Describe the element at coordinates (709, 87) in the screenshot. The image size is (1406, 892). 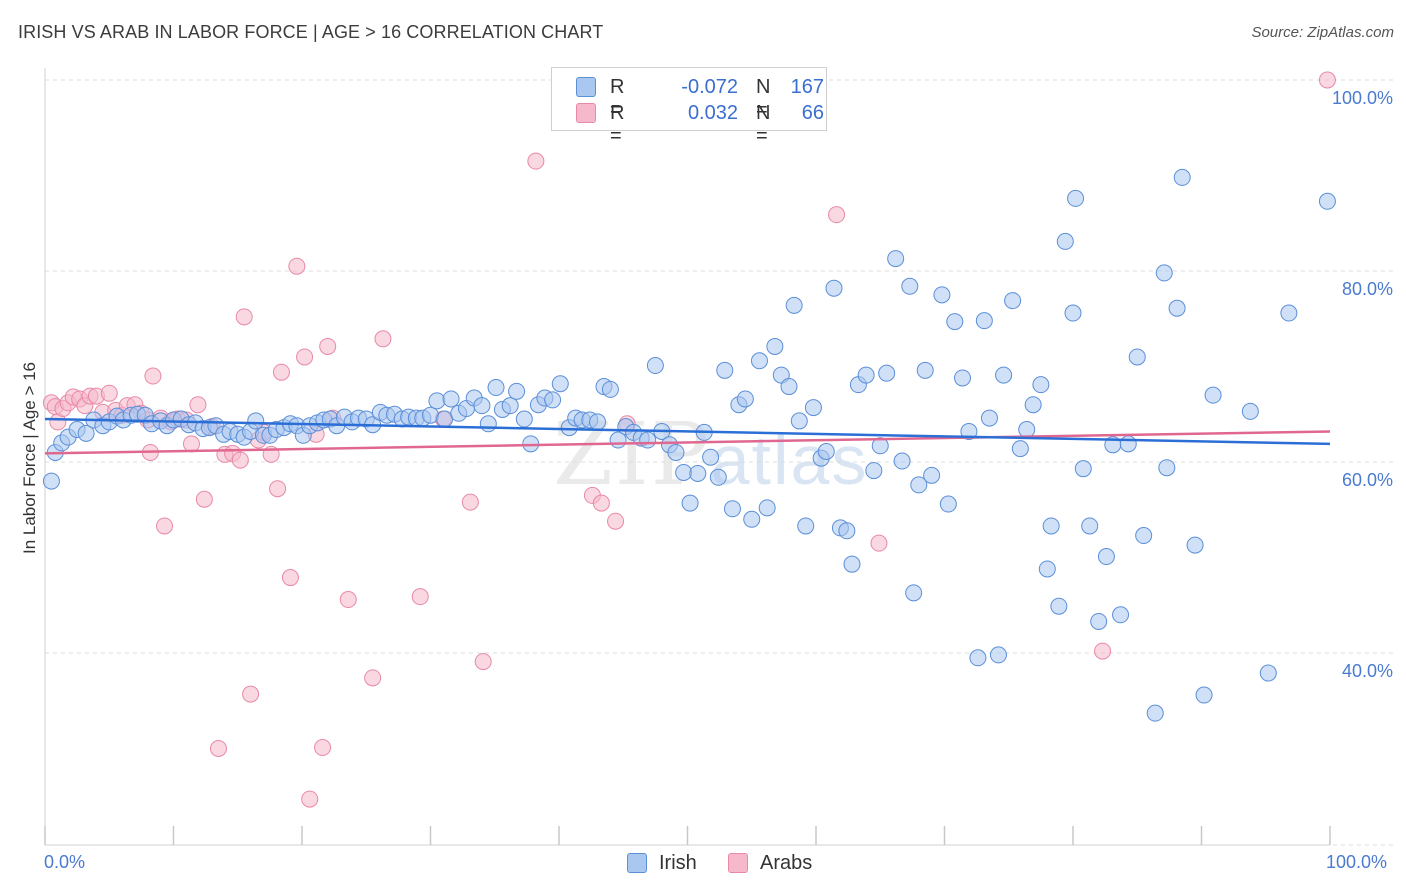
I see `r-value: -0.072` at that location.